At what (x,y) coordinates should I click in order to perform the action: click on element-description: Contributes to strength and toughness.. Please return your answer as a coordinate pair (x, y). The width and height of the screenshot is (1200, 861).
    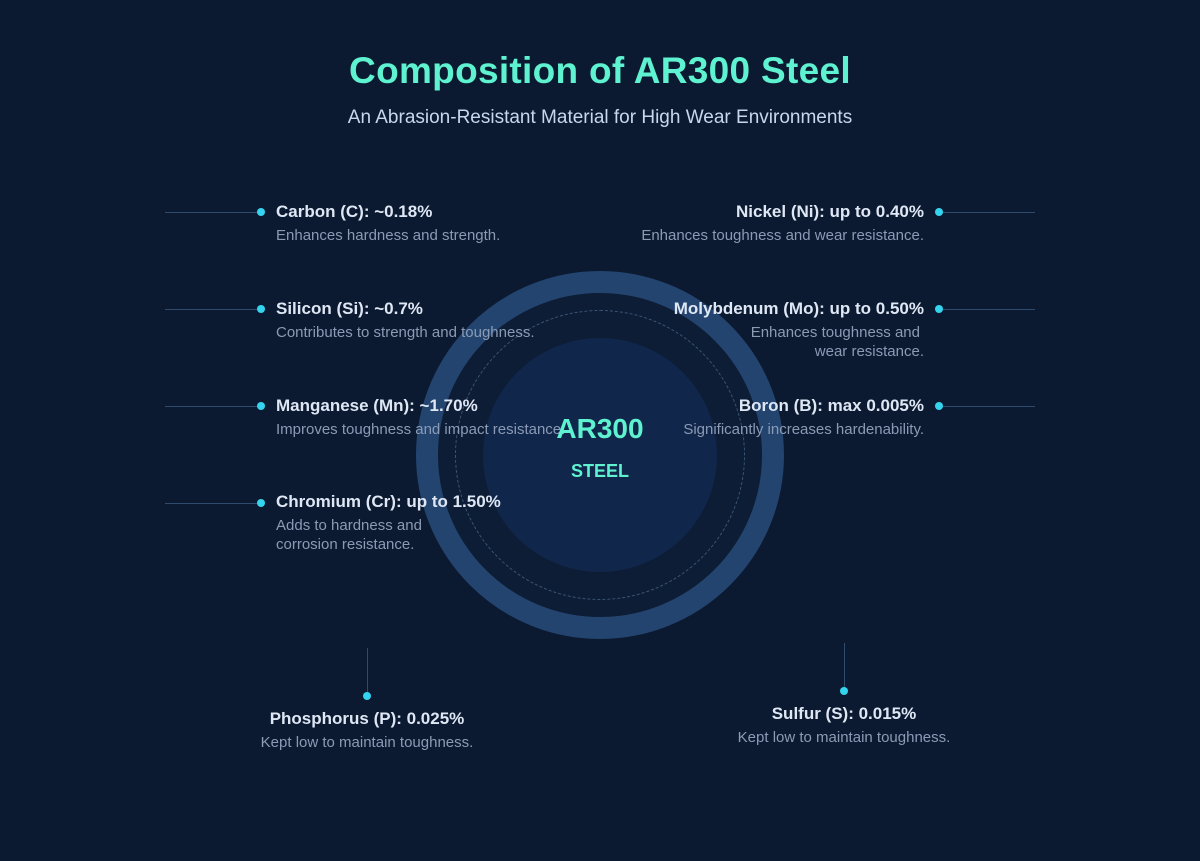
    Looking at the image, I should click on (405, 332).